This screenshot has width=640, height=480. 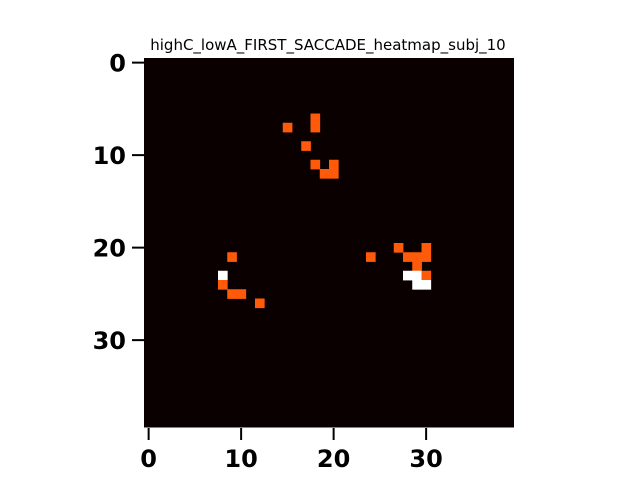 What do you see at coordinates (117, 64) in the screenshot?
I see `y-tick-label: 0` at bounding box center [117, 64].